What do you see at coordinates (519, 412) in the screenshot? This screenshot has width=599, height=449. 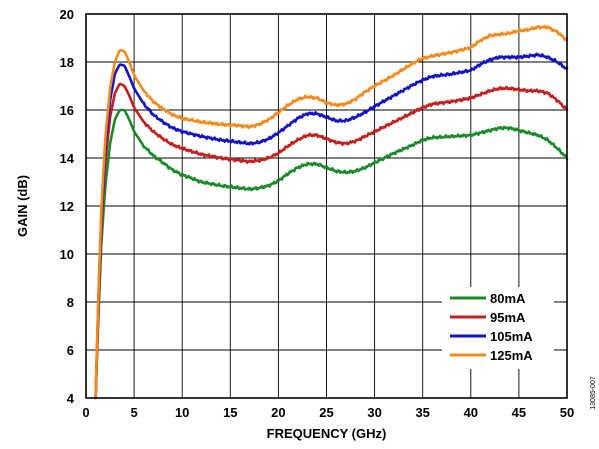 I see `x-tick-label: 45` at bounding box center [519, 412].